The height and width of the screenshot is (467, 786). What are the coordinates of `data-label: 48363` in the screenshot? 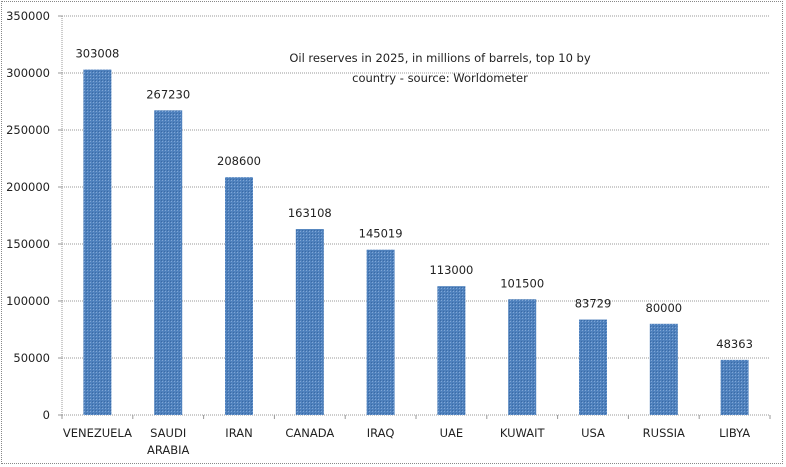 It's located at (734, 344).